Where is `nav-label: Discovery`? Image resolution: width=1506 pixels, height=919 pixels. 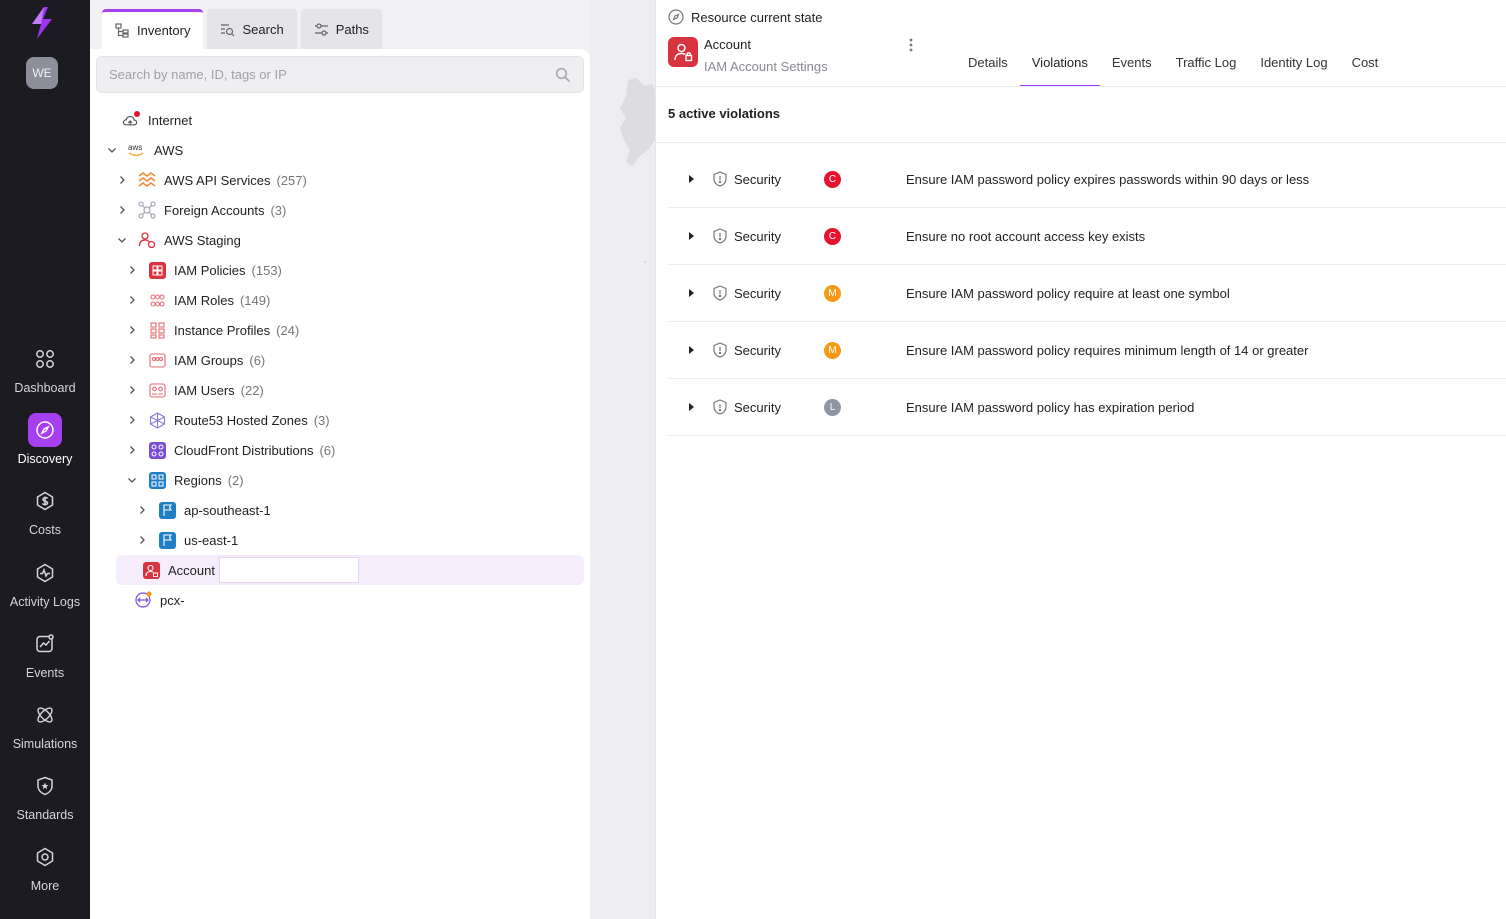 nav-label: Discovery is located at coordinates (45, 459).